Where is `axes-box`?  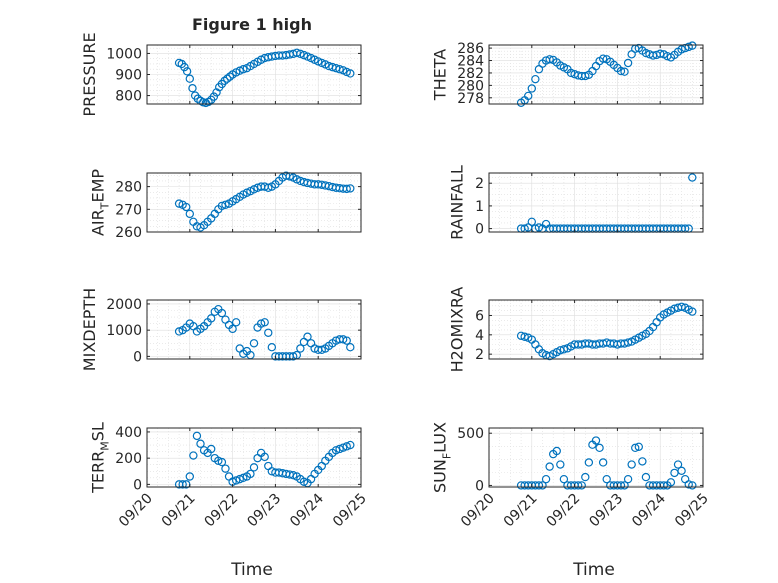
axes-box is located at coordinates (596, 329).